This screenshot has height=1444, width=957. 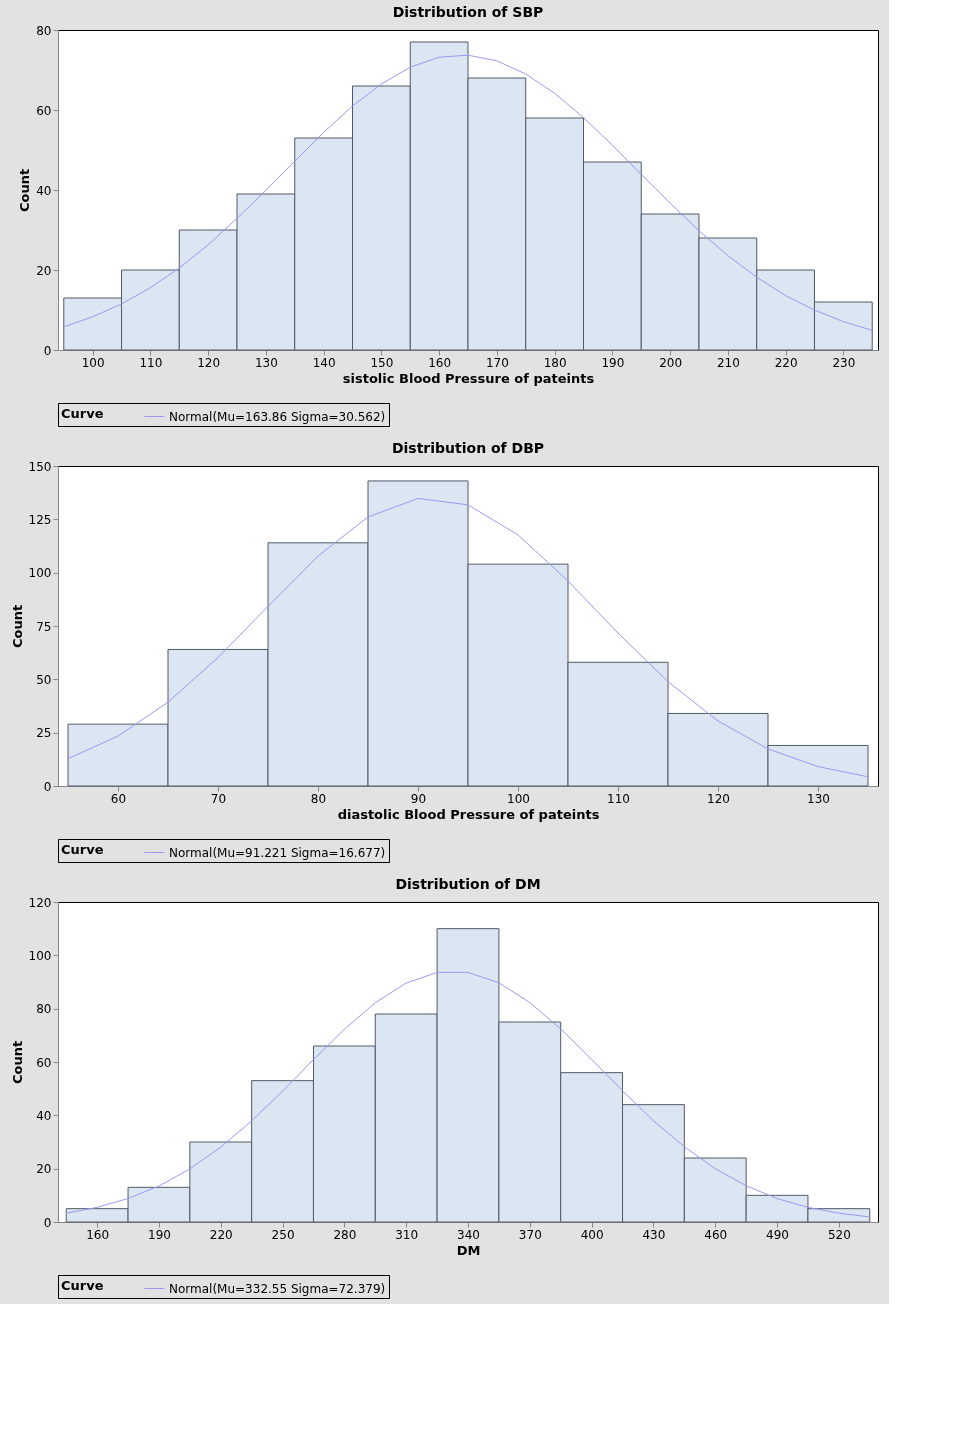 What do you see at coordinates (283, 1234) in the screenshot?
I see `x-tick-label: 250` at bounding box center [283, 1234].